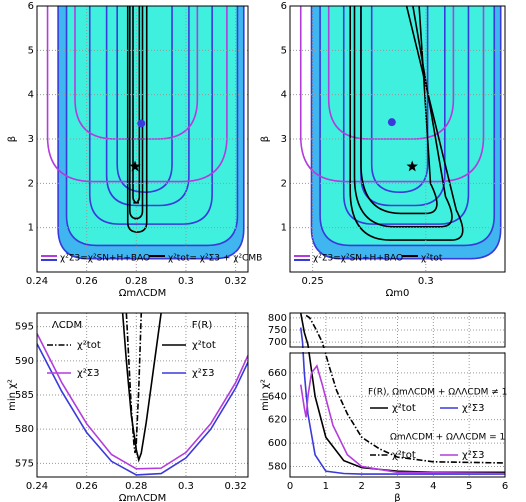 The height and width of the screenshot is (502, 526). Describe the element at coordinates (277, 420) in the screenshot. I see `y-tick-label: 620` at that location.